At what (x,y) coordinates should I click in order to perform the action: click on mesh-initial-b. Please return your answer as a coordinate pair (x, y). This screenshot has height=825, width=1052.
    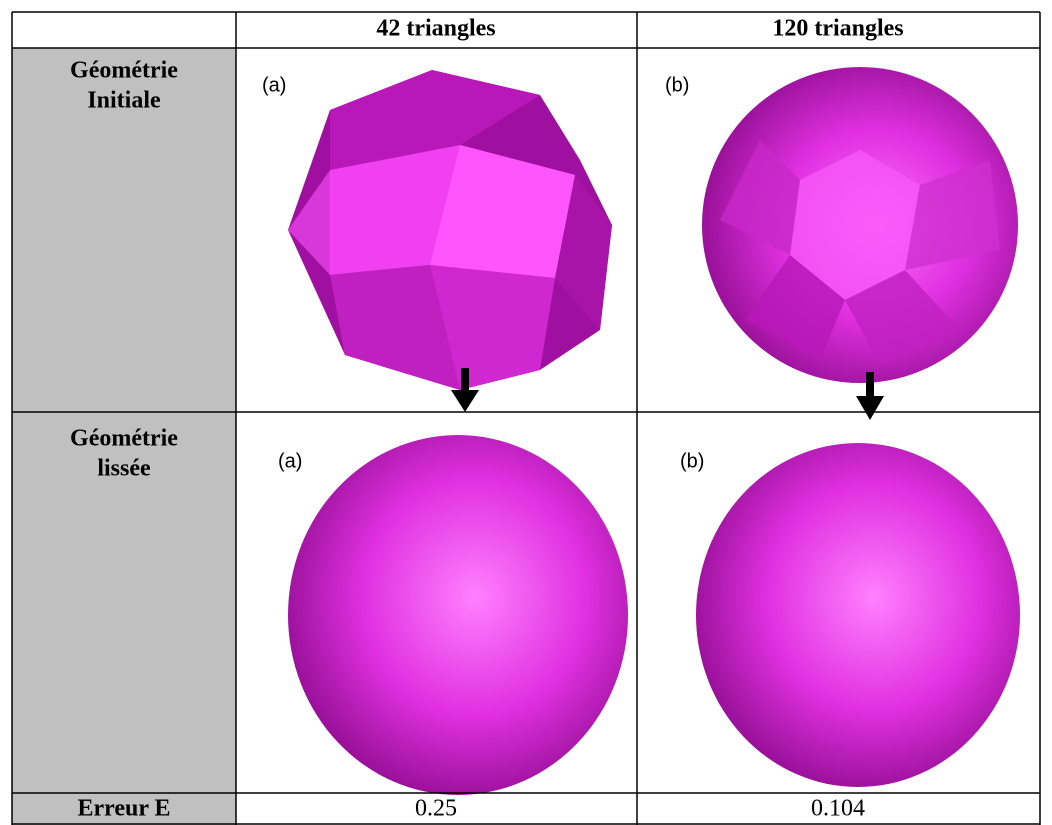
    Looking at the image, I should click on (860, 225).